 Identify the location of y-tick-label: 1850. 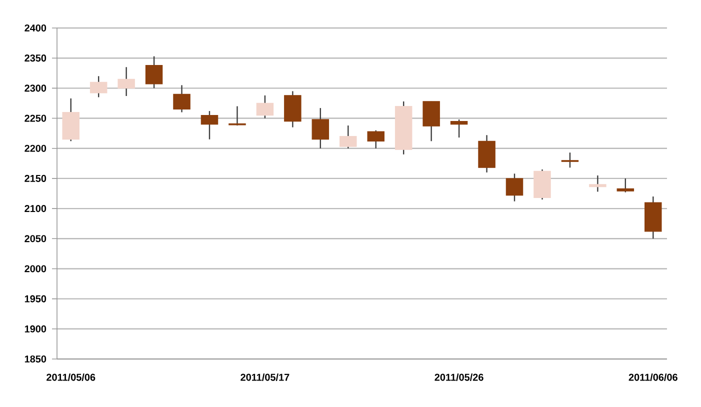
(35, 359).